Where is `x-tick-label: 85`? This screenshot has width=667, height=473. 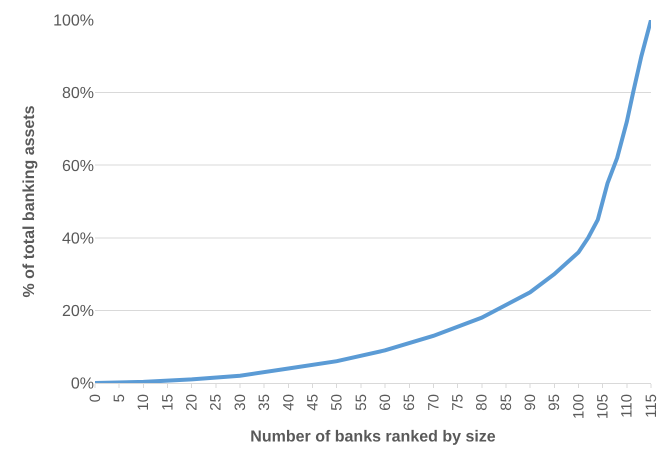
x-tick-label: 85 is located at coordinates (506, 402).